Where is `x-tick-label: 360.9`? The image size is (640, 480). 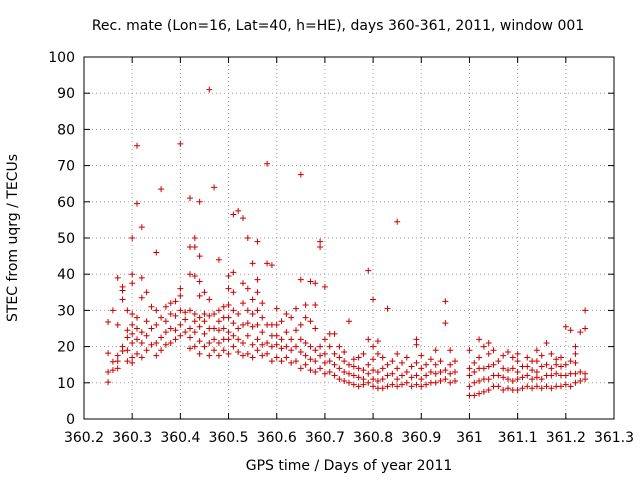 x-tick-label: 360.9 is located at coordinates (421, 438).